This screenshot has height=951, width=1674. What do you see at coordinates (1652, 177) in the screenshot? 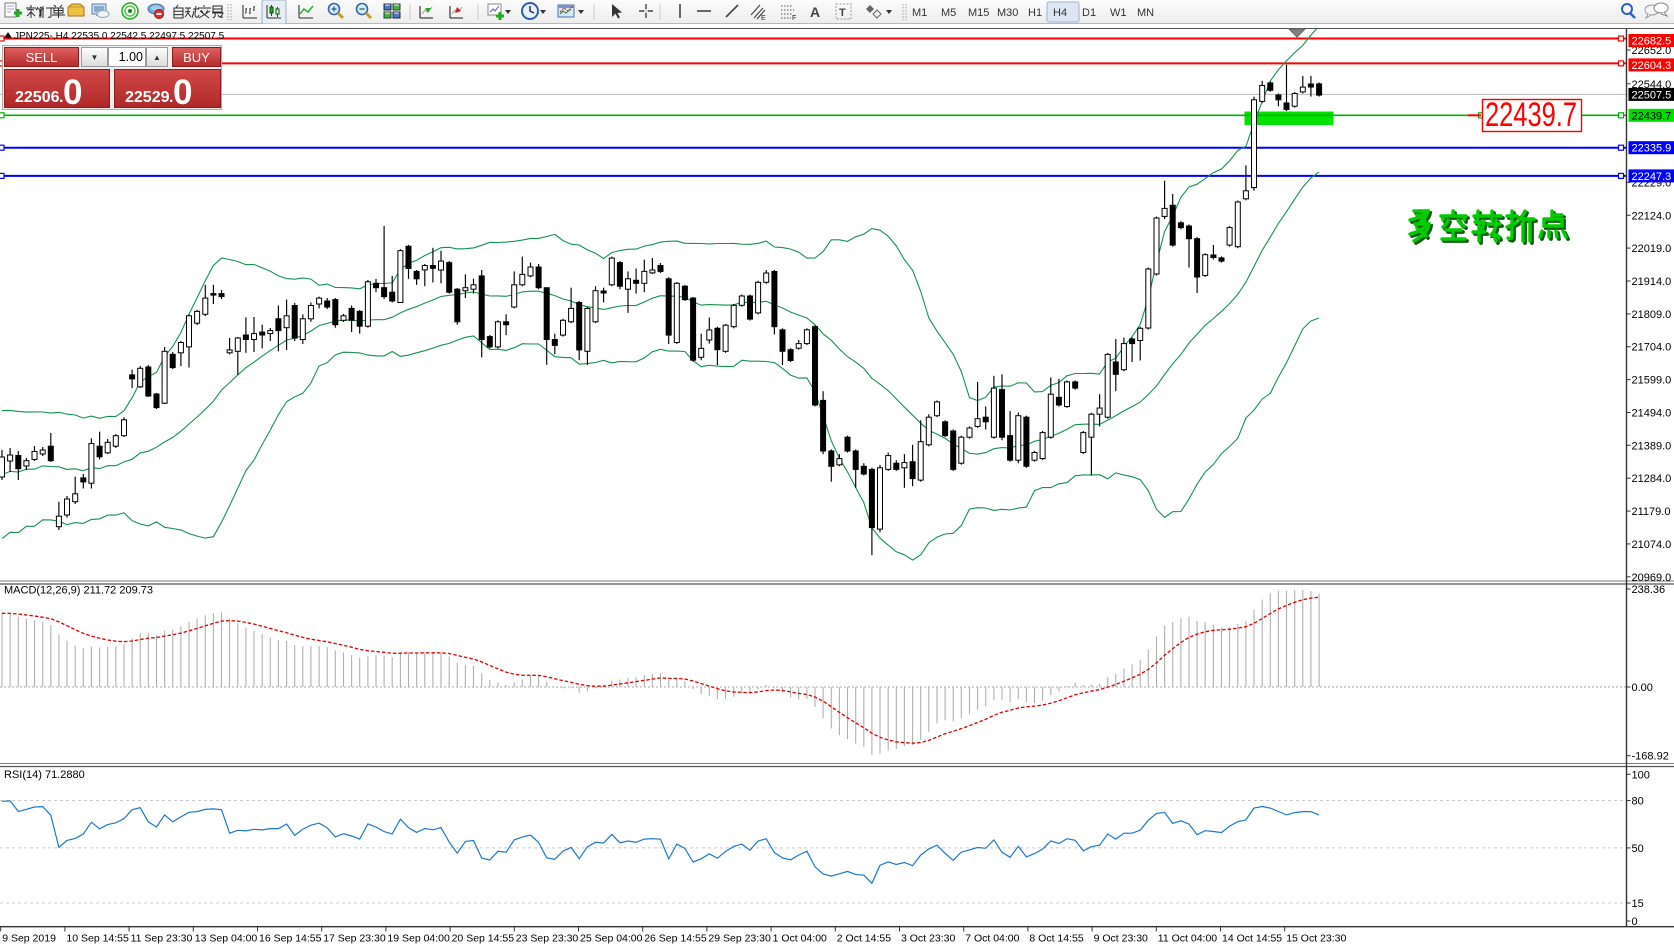
I see `svg-text: 22247.3` at bounding box center [1652, 177].